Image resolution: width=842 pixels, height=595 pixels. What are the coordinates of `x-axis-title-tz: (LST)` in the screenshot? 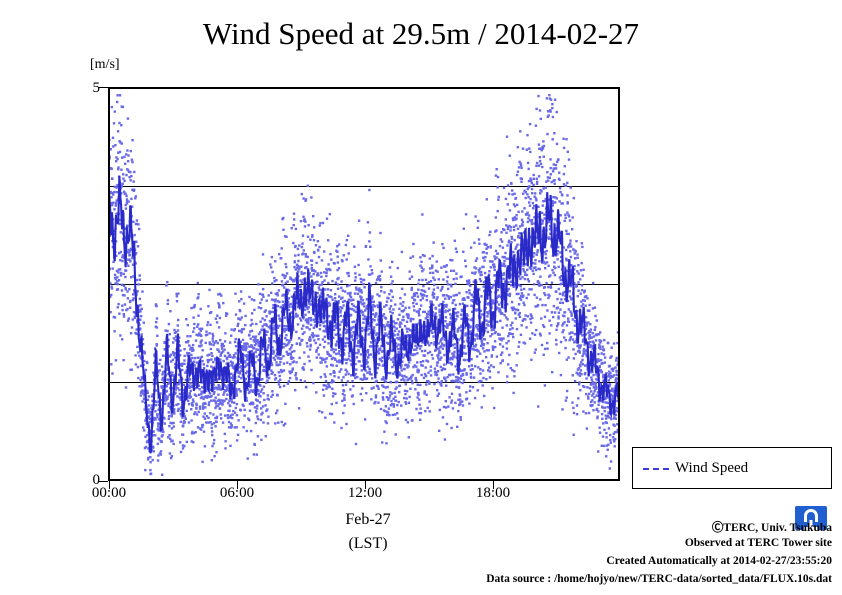 It's located at (368, 543).